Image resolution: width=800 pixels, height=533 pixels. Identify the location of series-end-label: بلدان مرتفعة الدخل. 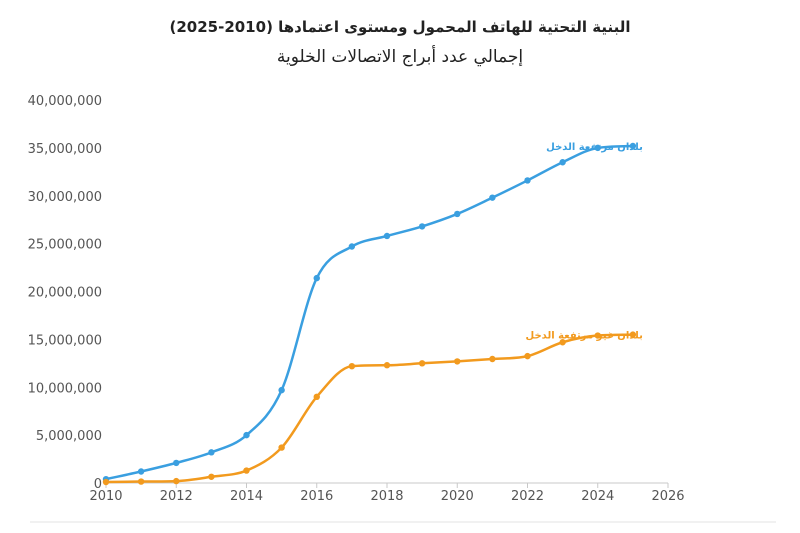
(594, 147).